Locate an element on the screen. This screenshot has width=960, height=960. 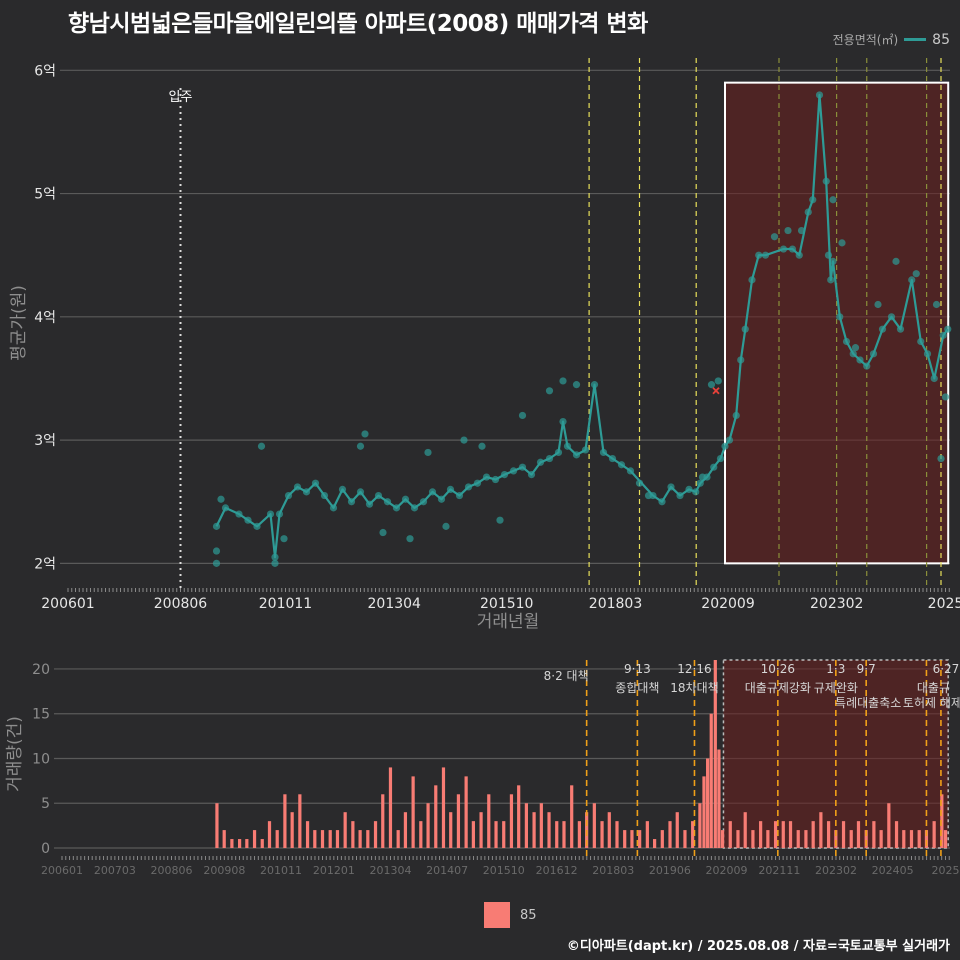
x-tick-label: 202111 is located at coordinates (779, 870).